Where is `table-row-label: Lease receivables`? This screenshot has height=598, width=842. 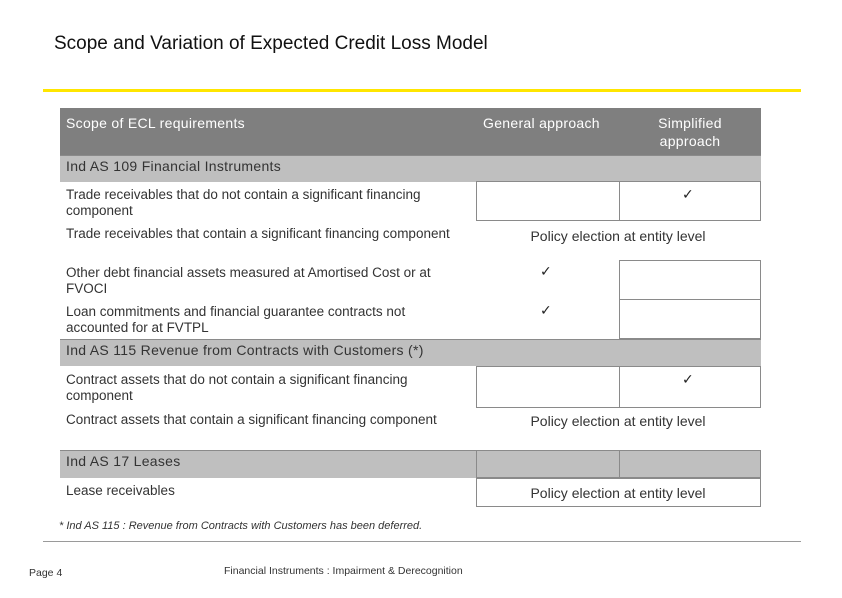 table-row-label: Lease receivables is located at coordinates (120, 490).